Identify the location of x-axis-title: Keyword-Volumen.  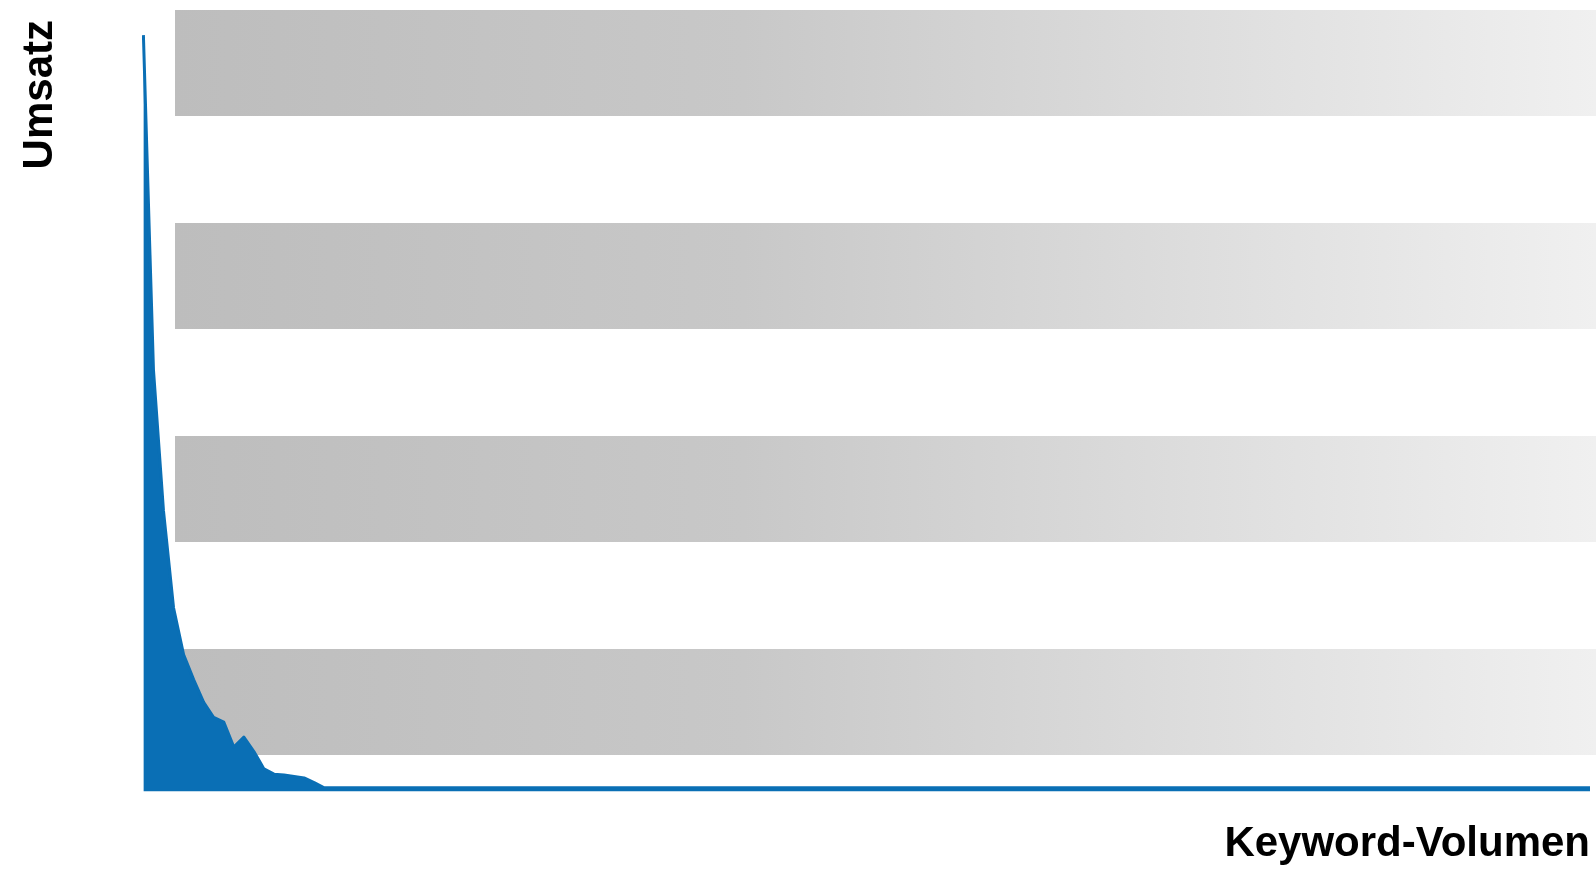
(1407, 842).